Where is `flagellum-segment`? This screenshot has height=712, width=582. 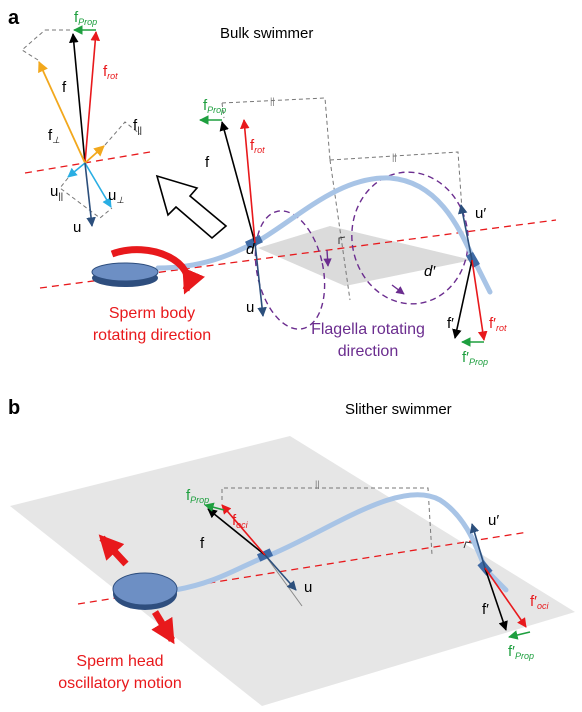 flagellum-segment is located at coordinates (473, 260).